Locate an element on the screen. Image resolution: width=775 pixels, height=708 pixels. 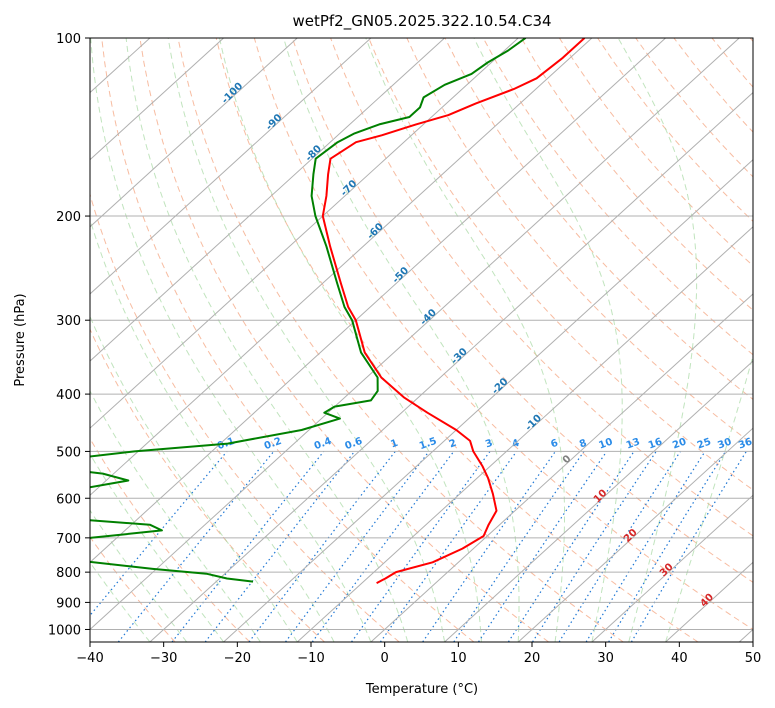
isotherm-label: -10 is located at coordinates (533, 423).